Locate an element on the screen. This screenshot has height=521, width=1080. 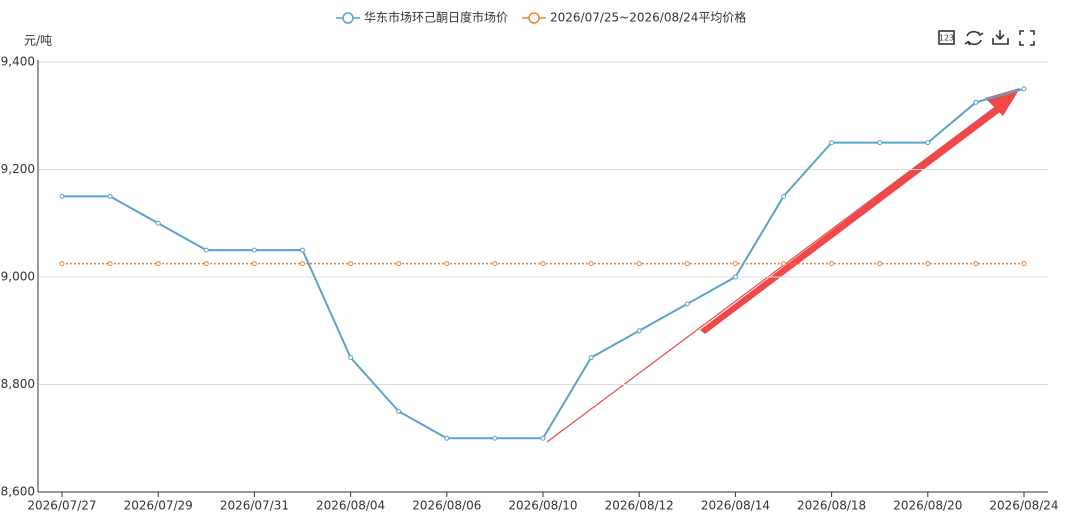
y-tick-label: 8,800 is located at coordinates (18, 384).